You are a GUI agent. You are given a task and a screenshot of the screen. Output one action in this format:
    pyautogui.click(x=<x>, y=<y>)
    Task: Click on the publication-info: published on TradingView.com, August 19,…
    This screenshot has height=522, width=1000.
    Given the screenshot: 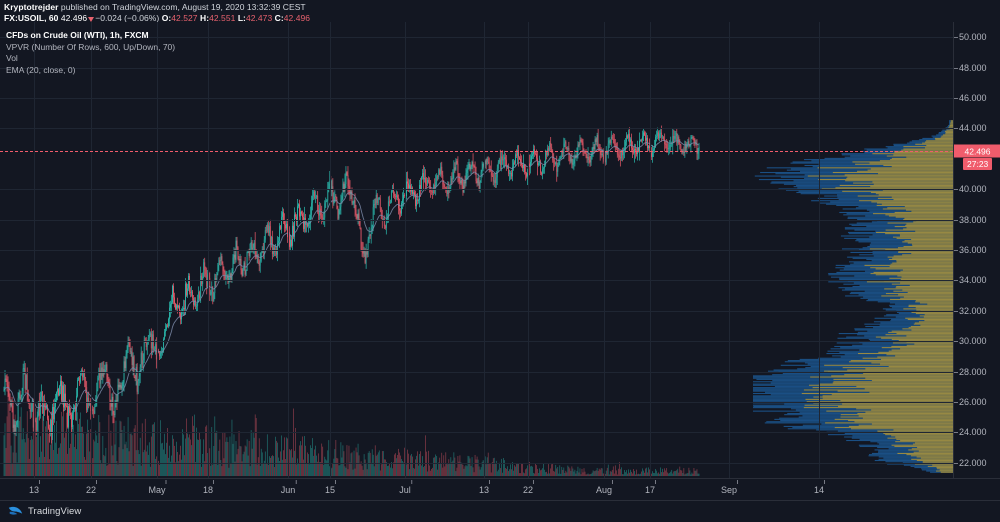 What is the action you would take?
    pyautogui.click(x=183, y=7)
    